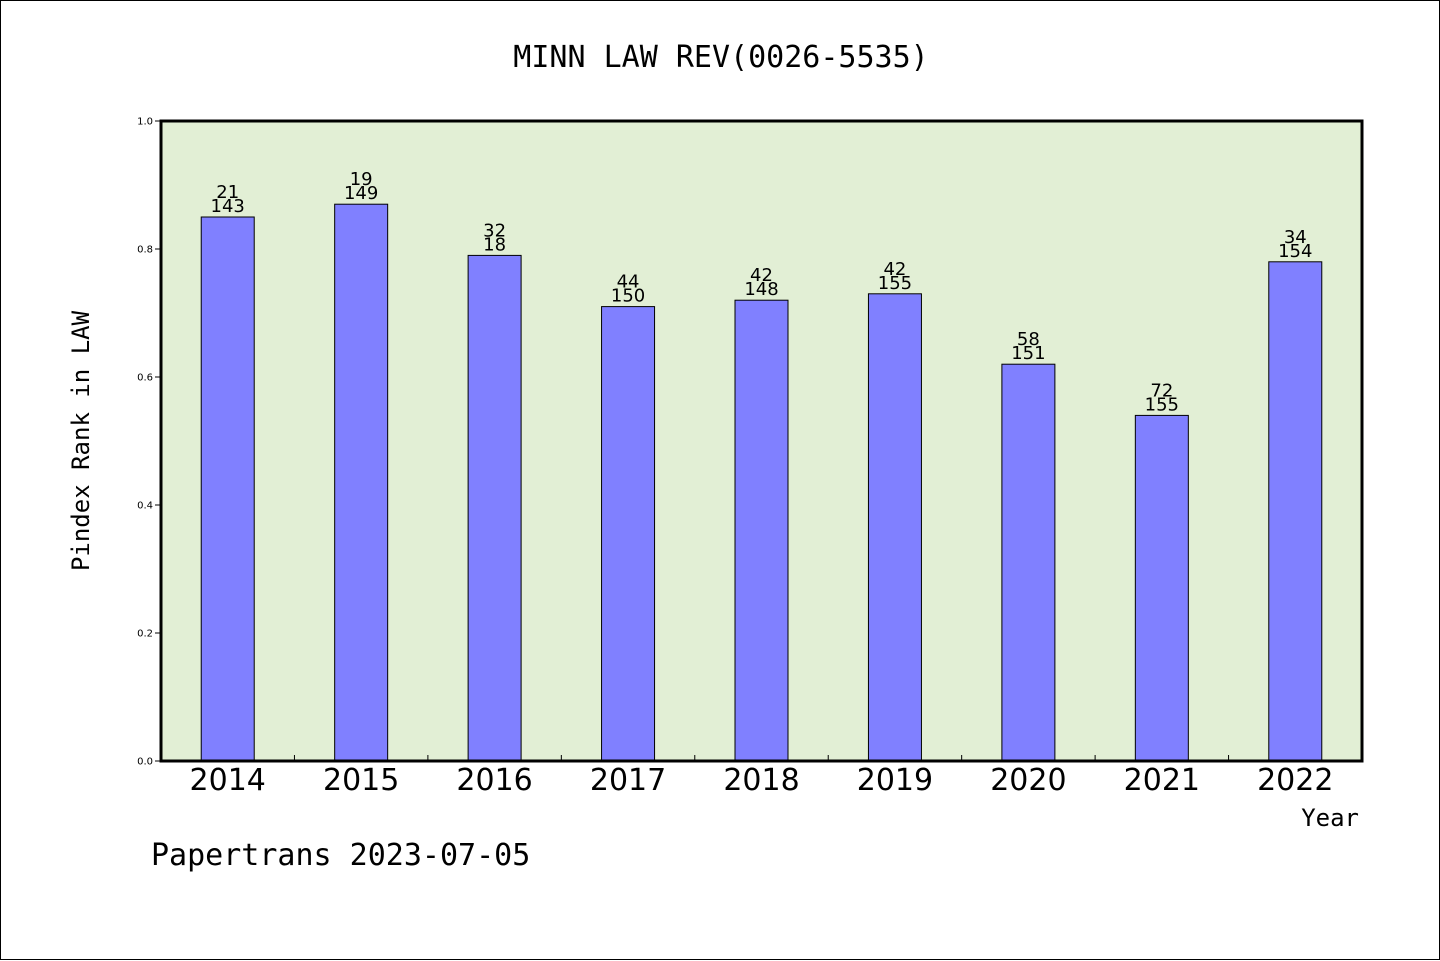  I want to click on x-tick-label-2016: 2016, so click(494, 780).